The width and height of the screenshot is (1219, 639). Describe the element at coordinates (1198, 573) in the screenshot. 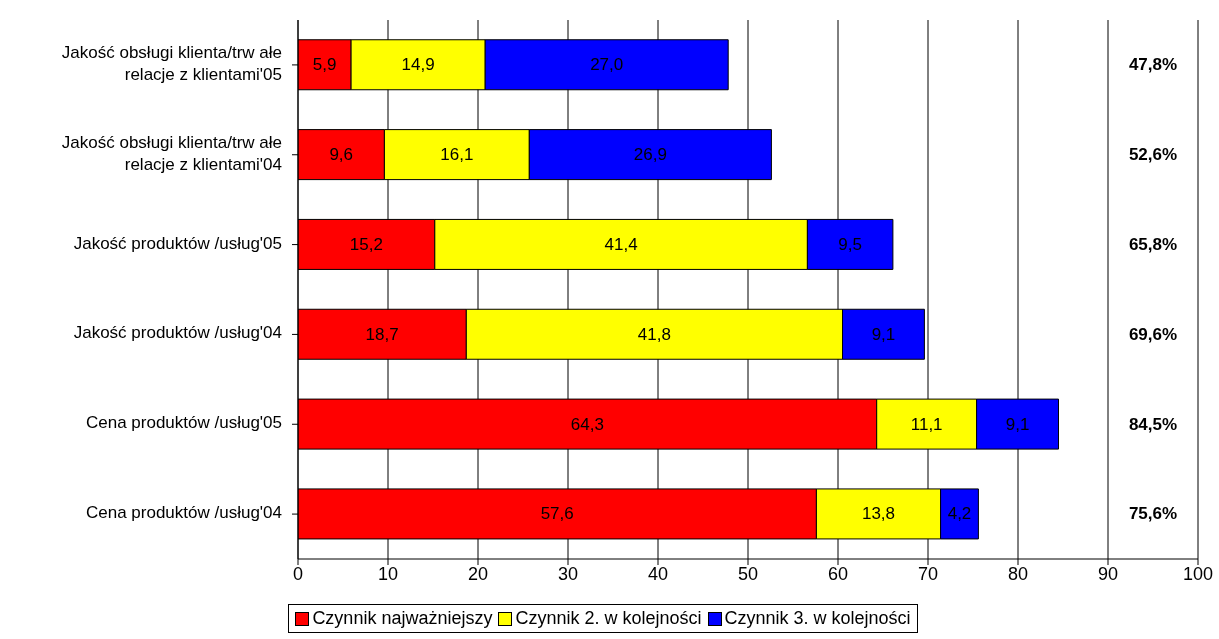

I see `x-tick-label: 100` at that location.